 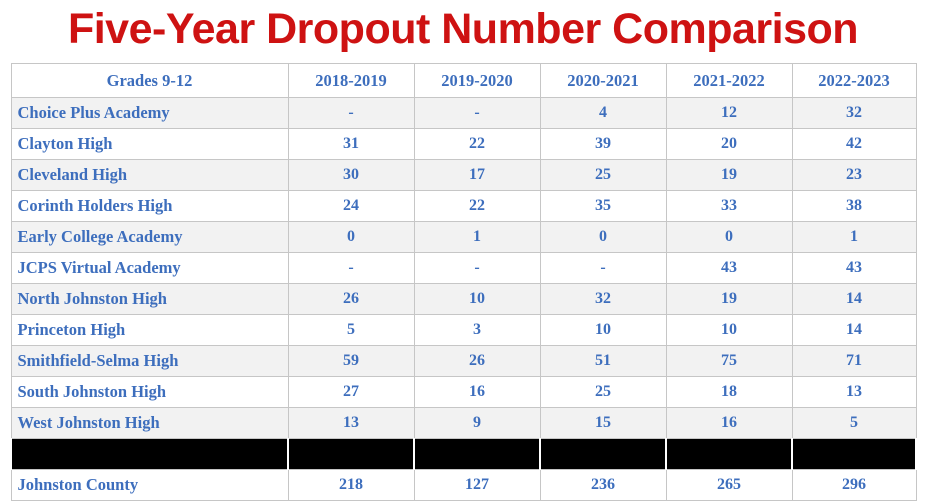 I want to click on table-row: Princeton High 5 3 10 10 14, so click(x=463, y=330).